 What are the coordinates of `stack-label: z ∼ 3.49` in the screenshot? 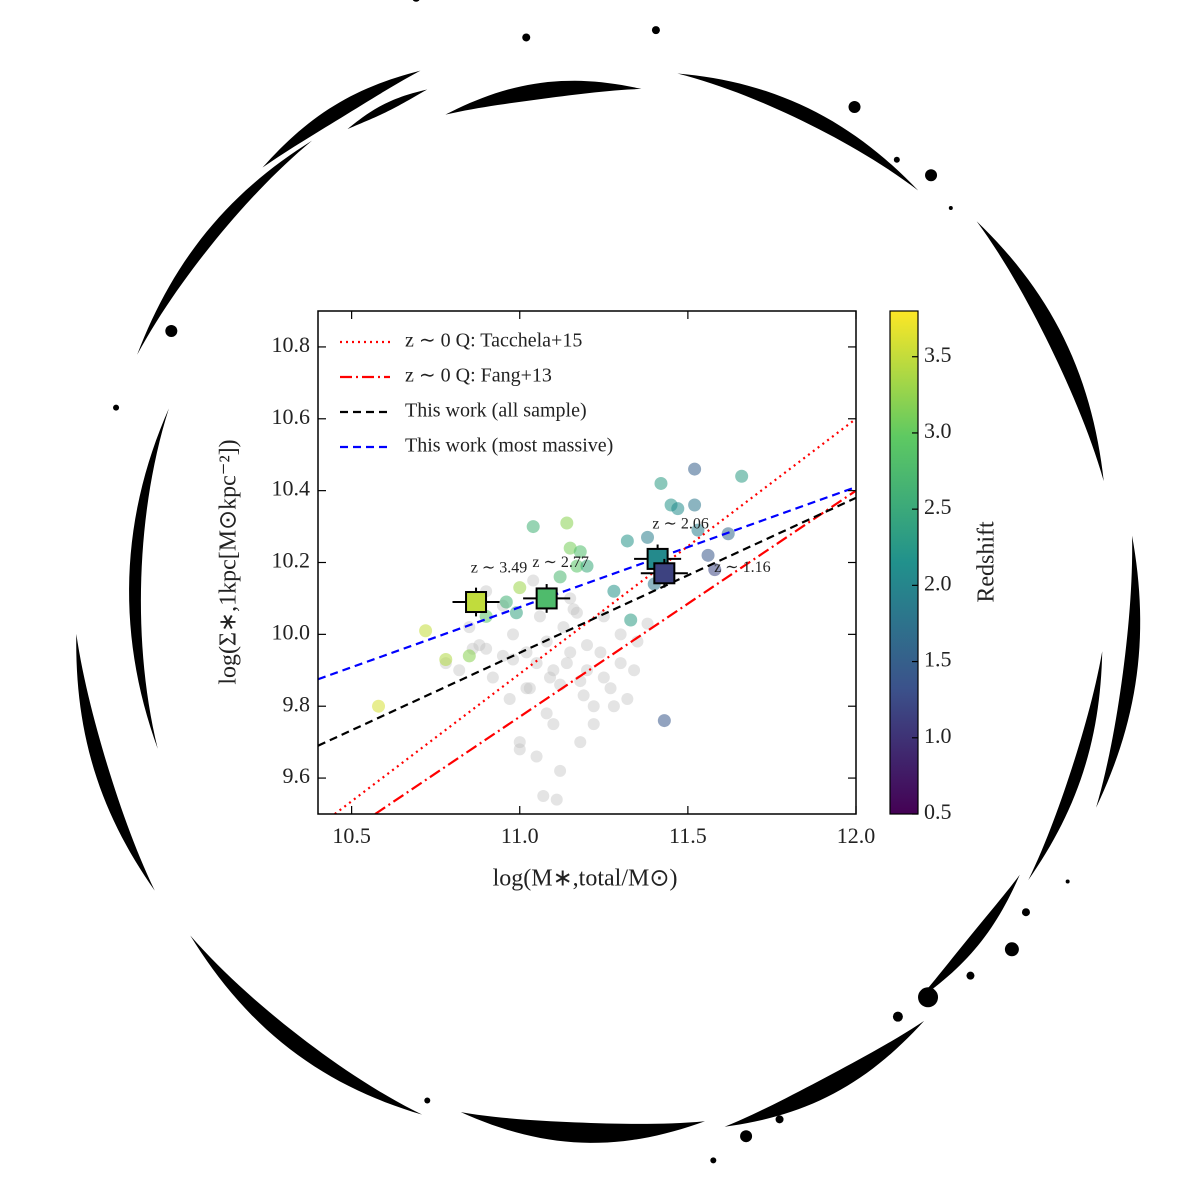 It's located at (499, 568).